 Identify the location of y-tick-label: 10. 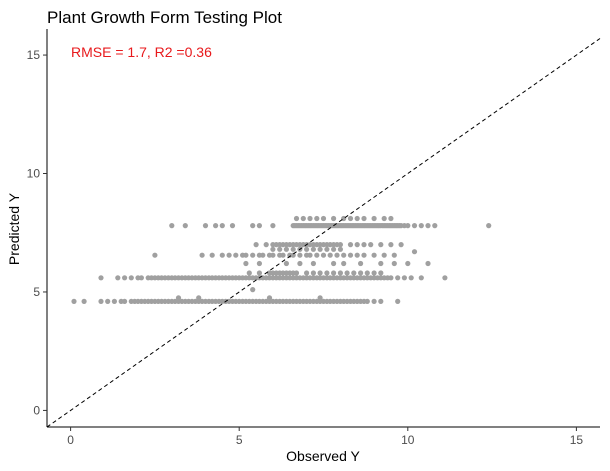
(34, 174).